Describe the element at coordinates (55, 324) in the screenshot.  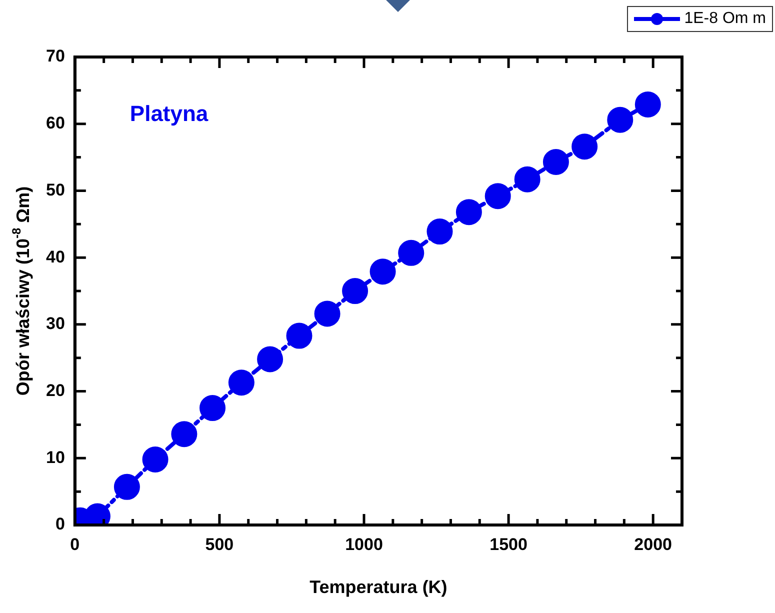
I see `y-tick-label: 30` at that location.